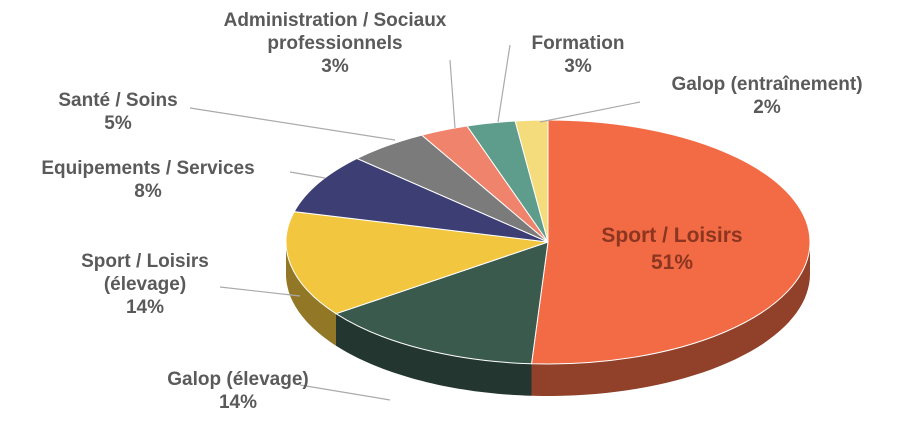  What do you see at coordinates (148, 191) in the screenshot?
I see `value-label: 8%` at bounding box center [148, 191].